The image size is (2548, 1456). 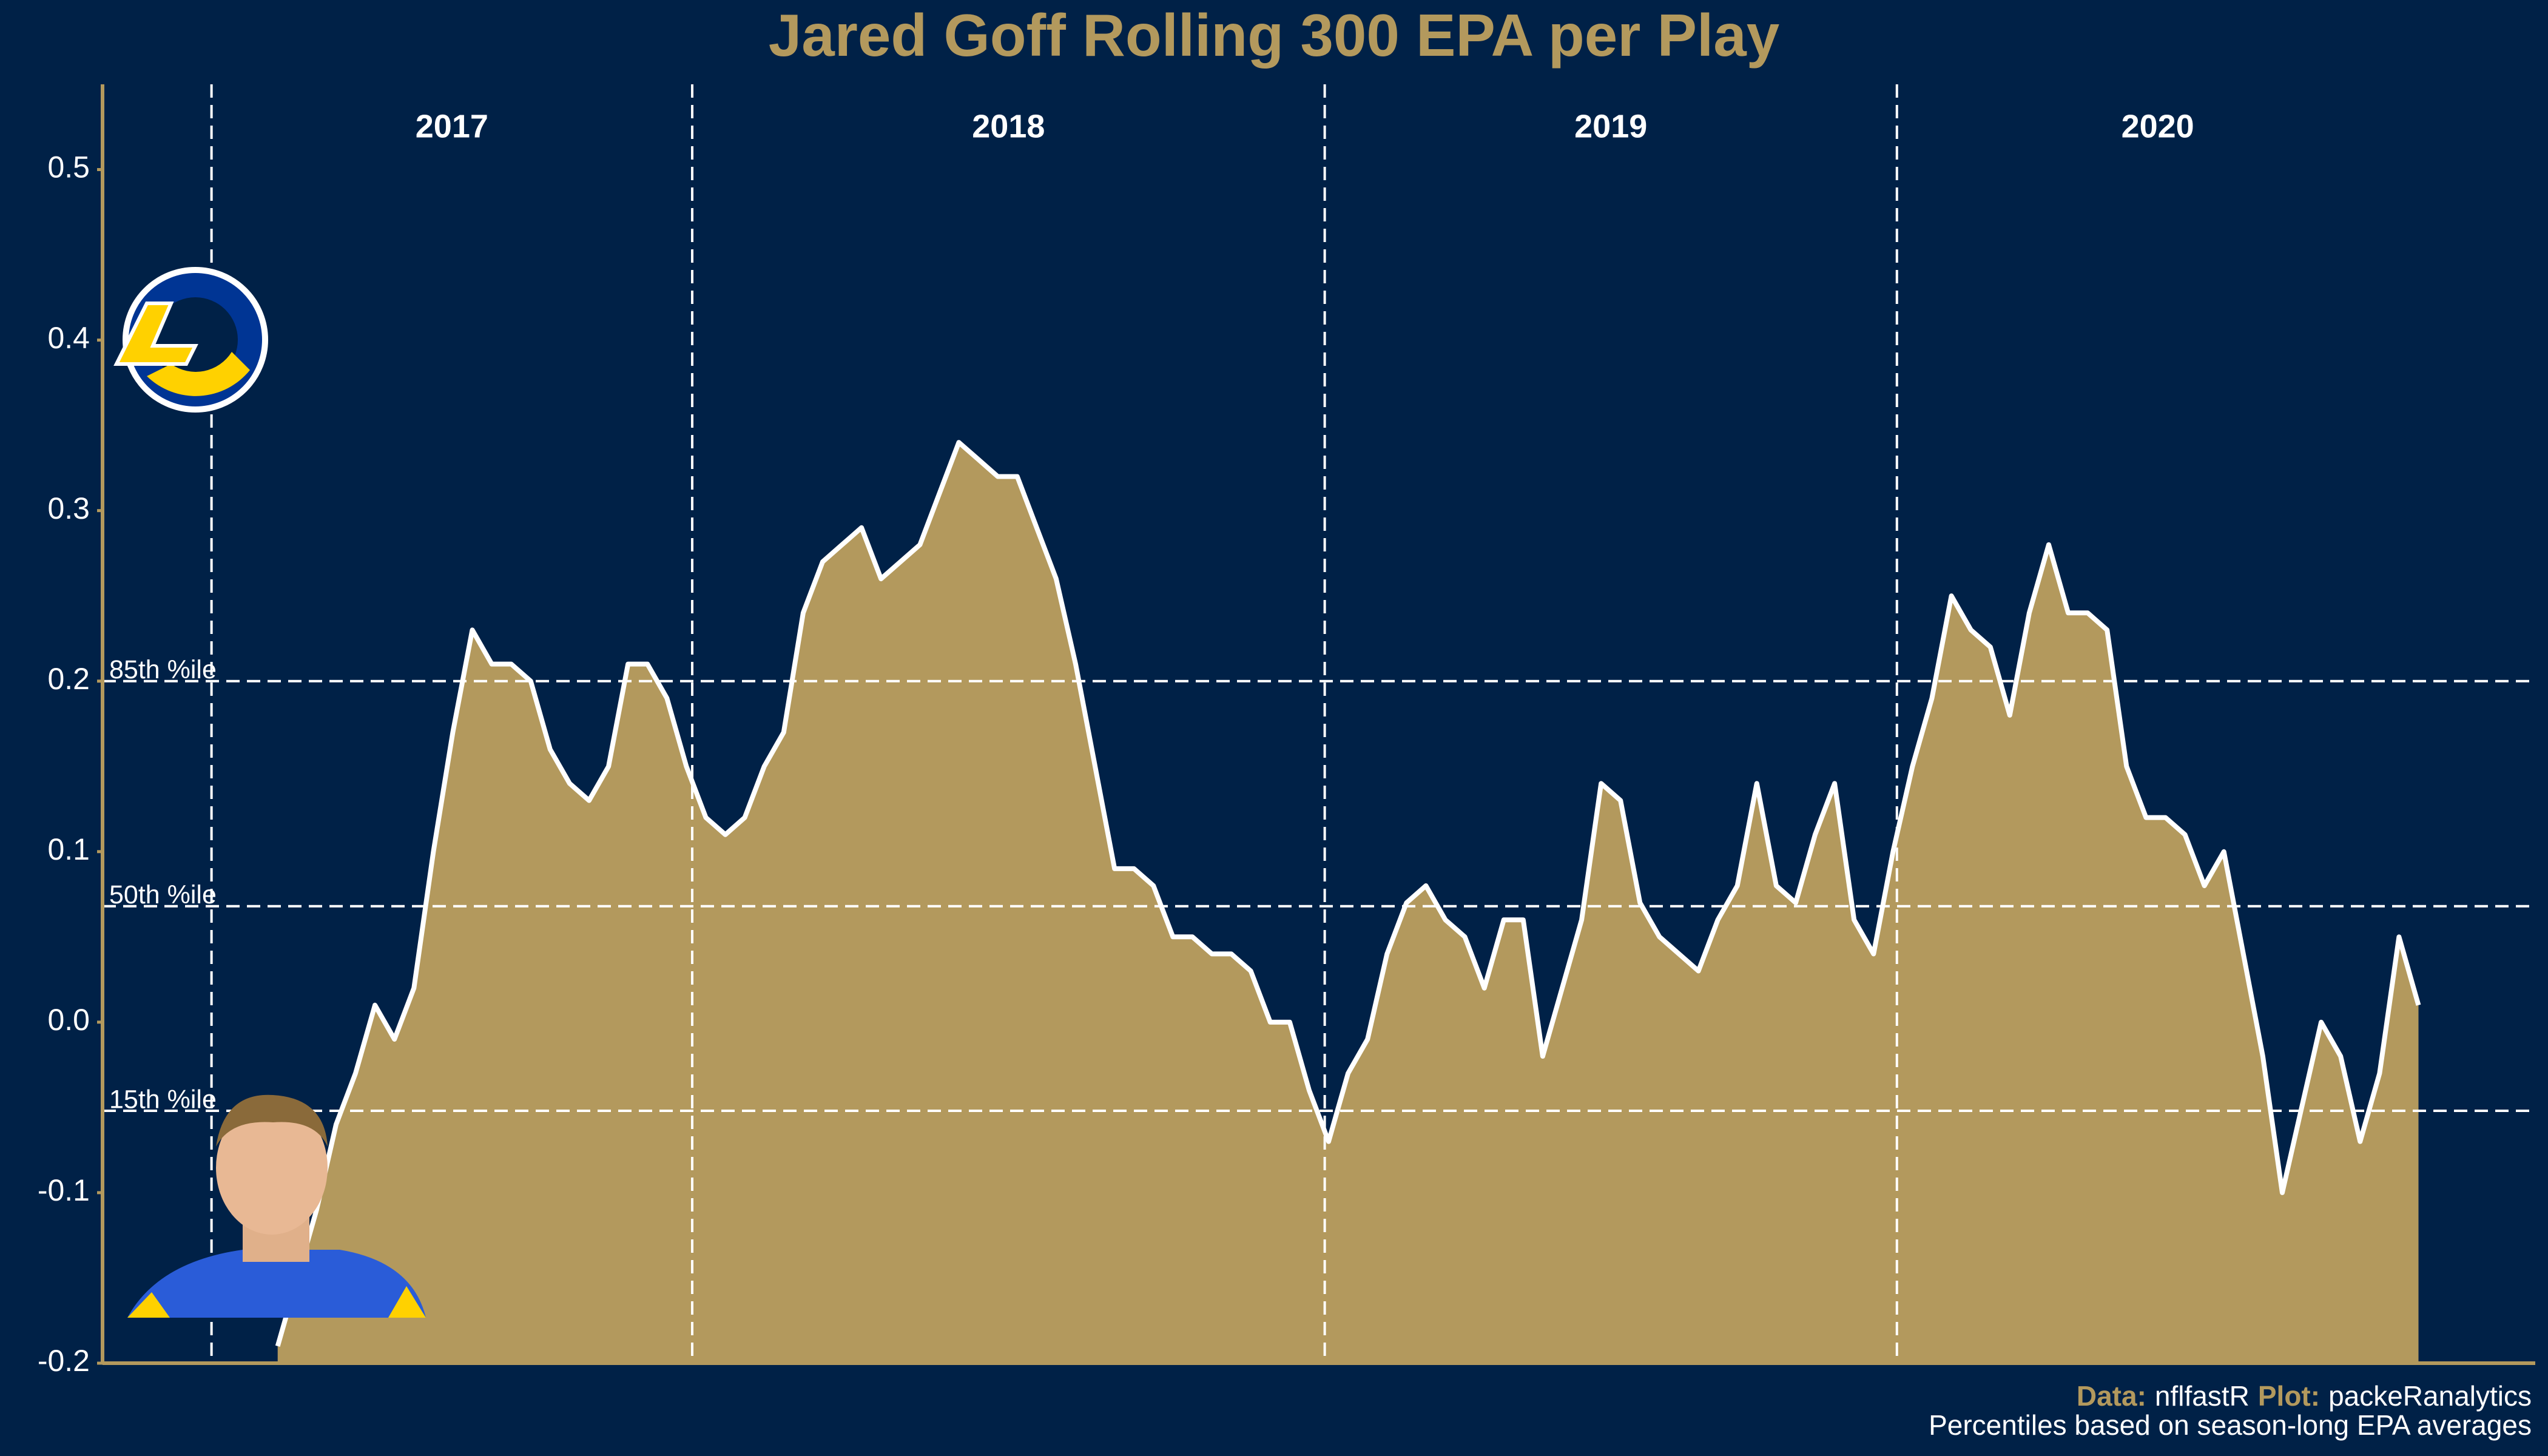 What do you see at coordinates (163, 669) in the screenshot?
I see `reference-label: 85th %ile` at bounding box center [163, 669].